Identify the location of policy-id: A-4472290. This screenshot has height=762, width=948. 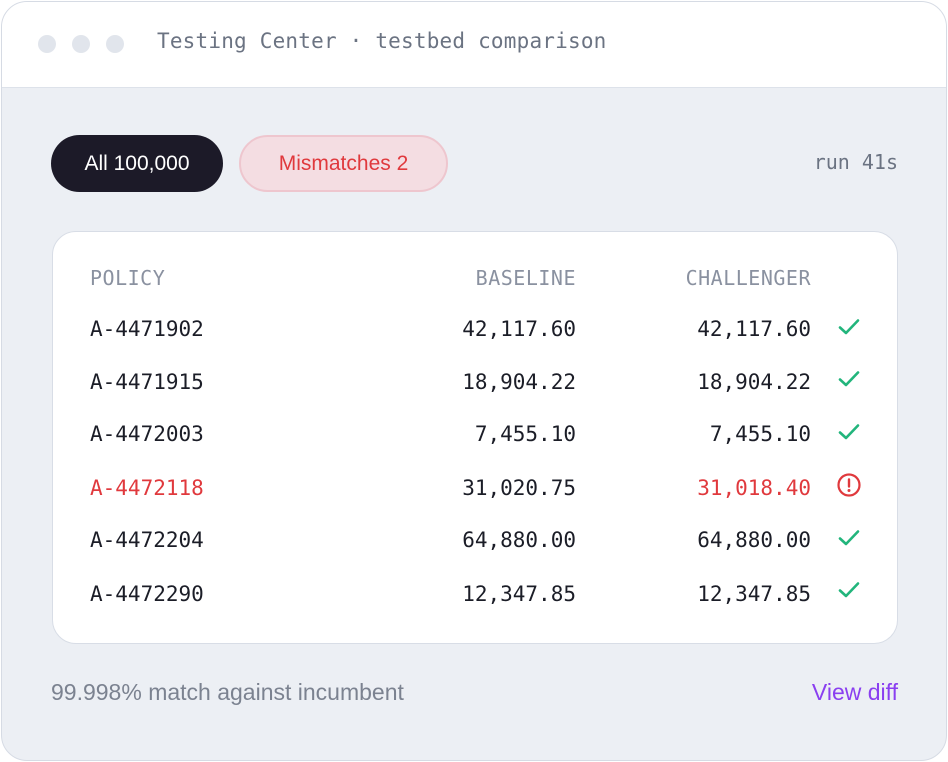
(147, 594).